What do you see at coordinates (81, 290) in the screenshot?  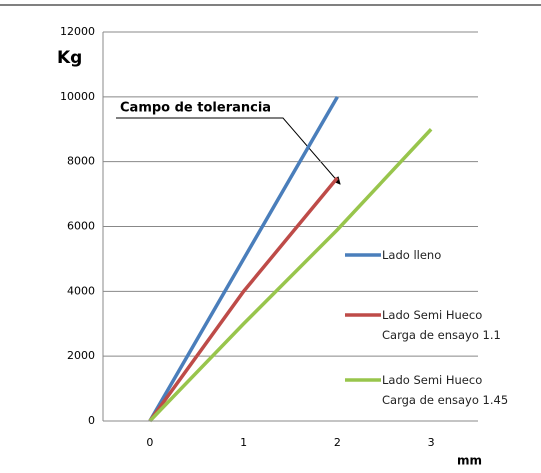 I see `y-tick-label: 4000` at bounding box center [81, 290].